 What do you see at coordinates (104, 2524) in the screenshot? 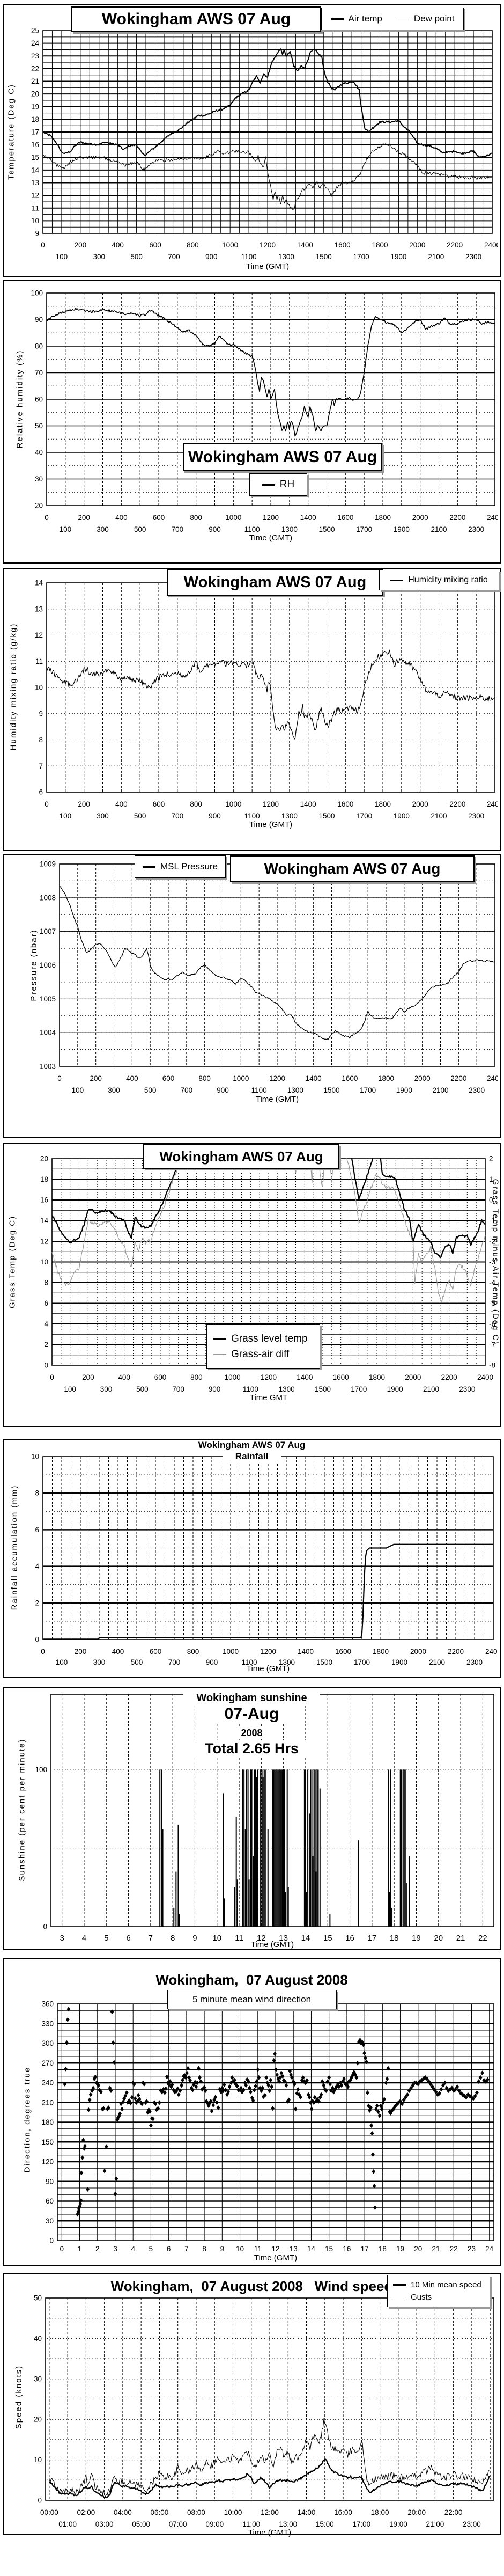
I see `svg-text: 03:00` at bounding box center [104, 2524].